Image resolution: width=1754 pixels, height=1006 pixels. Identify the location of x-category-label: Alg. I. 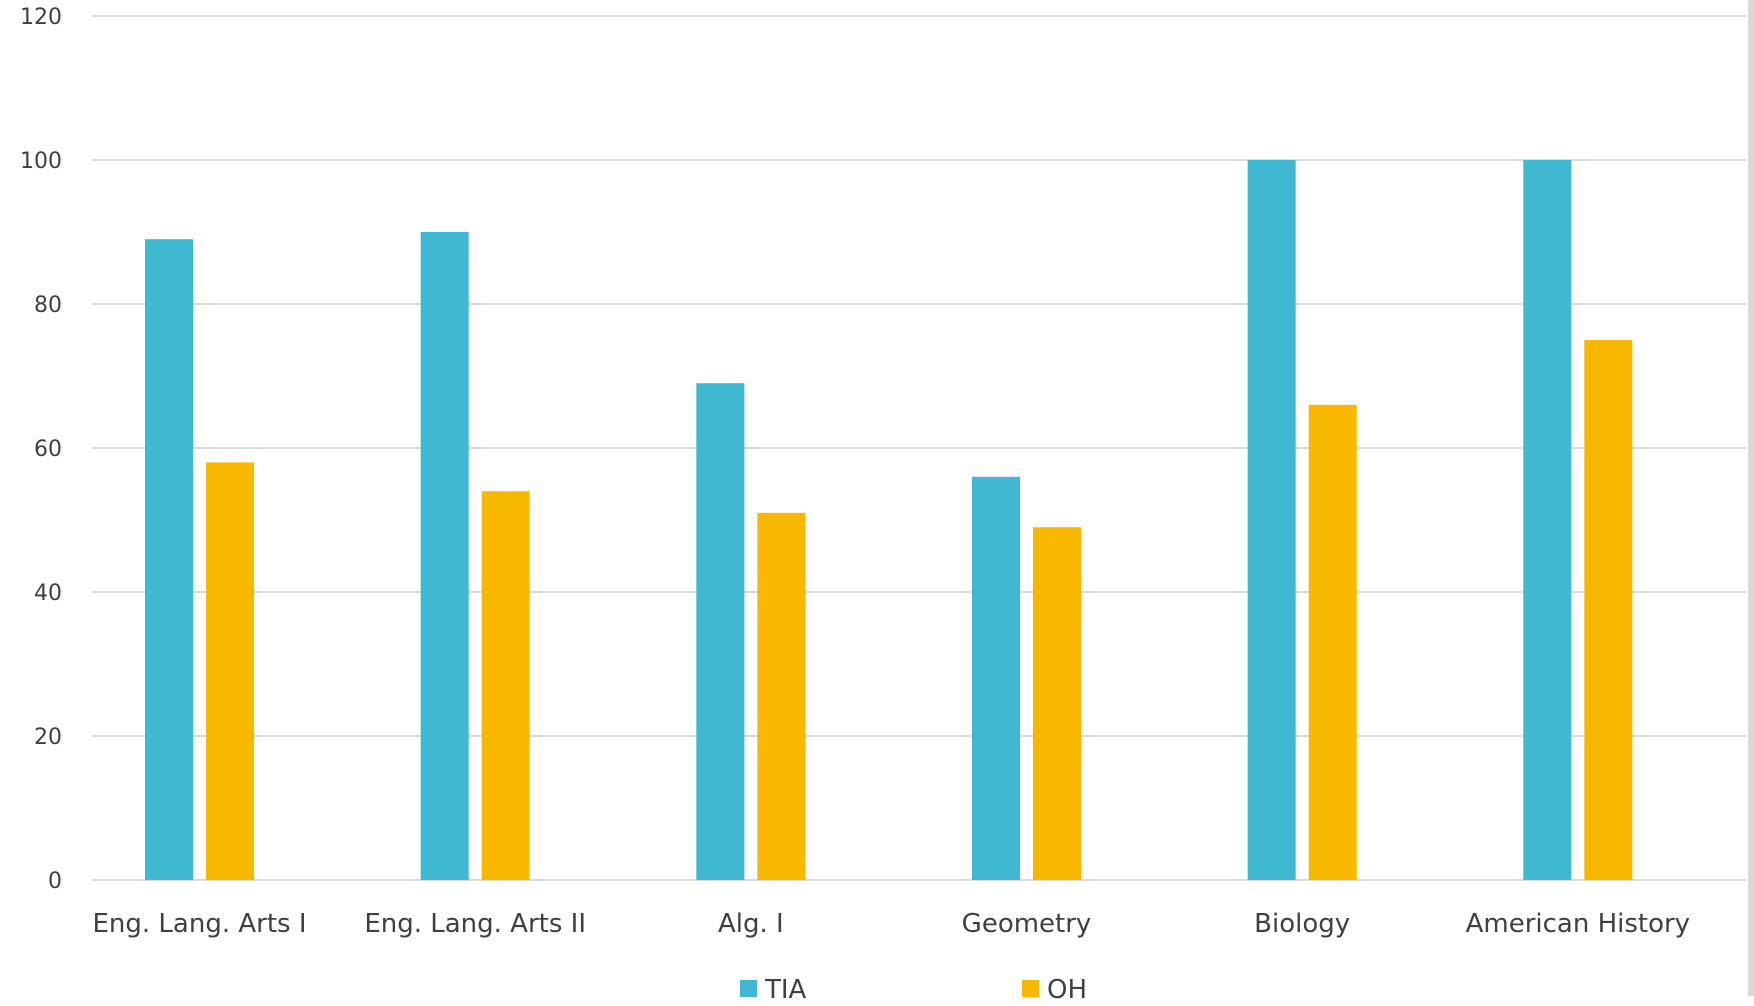
(751, 924).